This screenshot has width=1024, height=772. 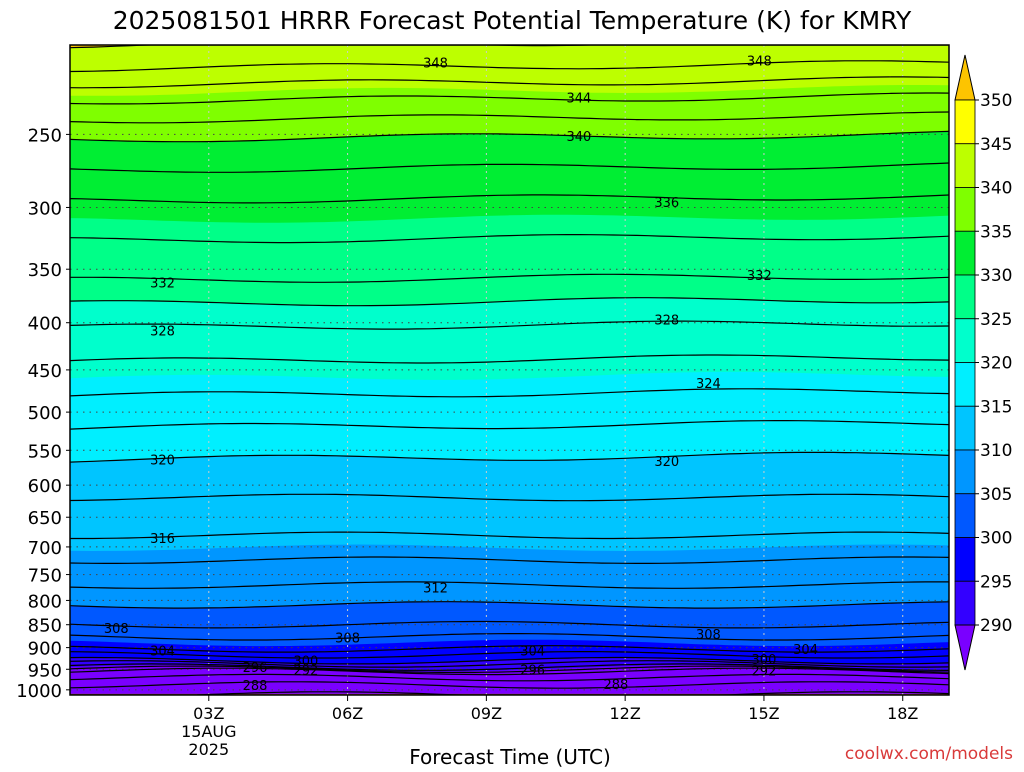 What do you see at coordinates (763, 713) in the screenshot?
I see `x-tick-label-15Z: 15Z` at bounding box center [763, 713].